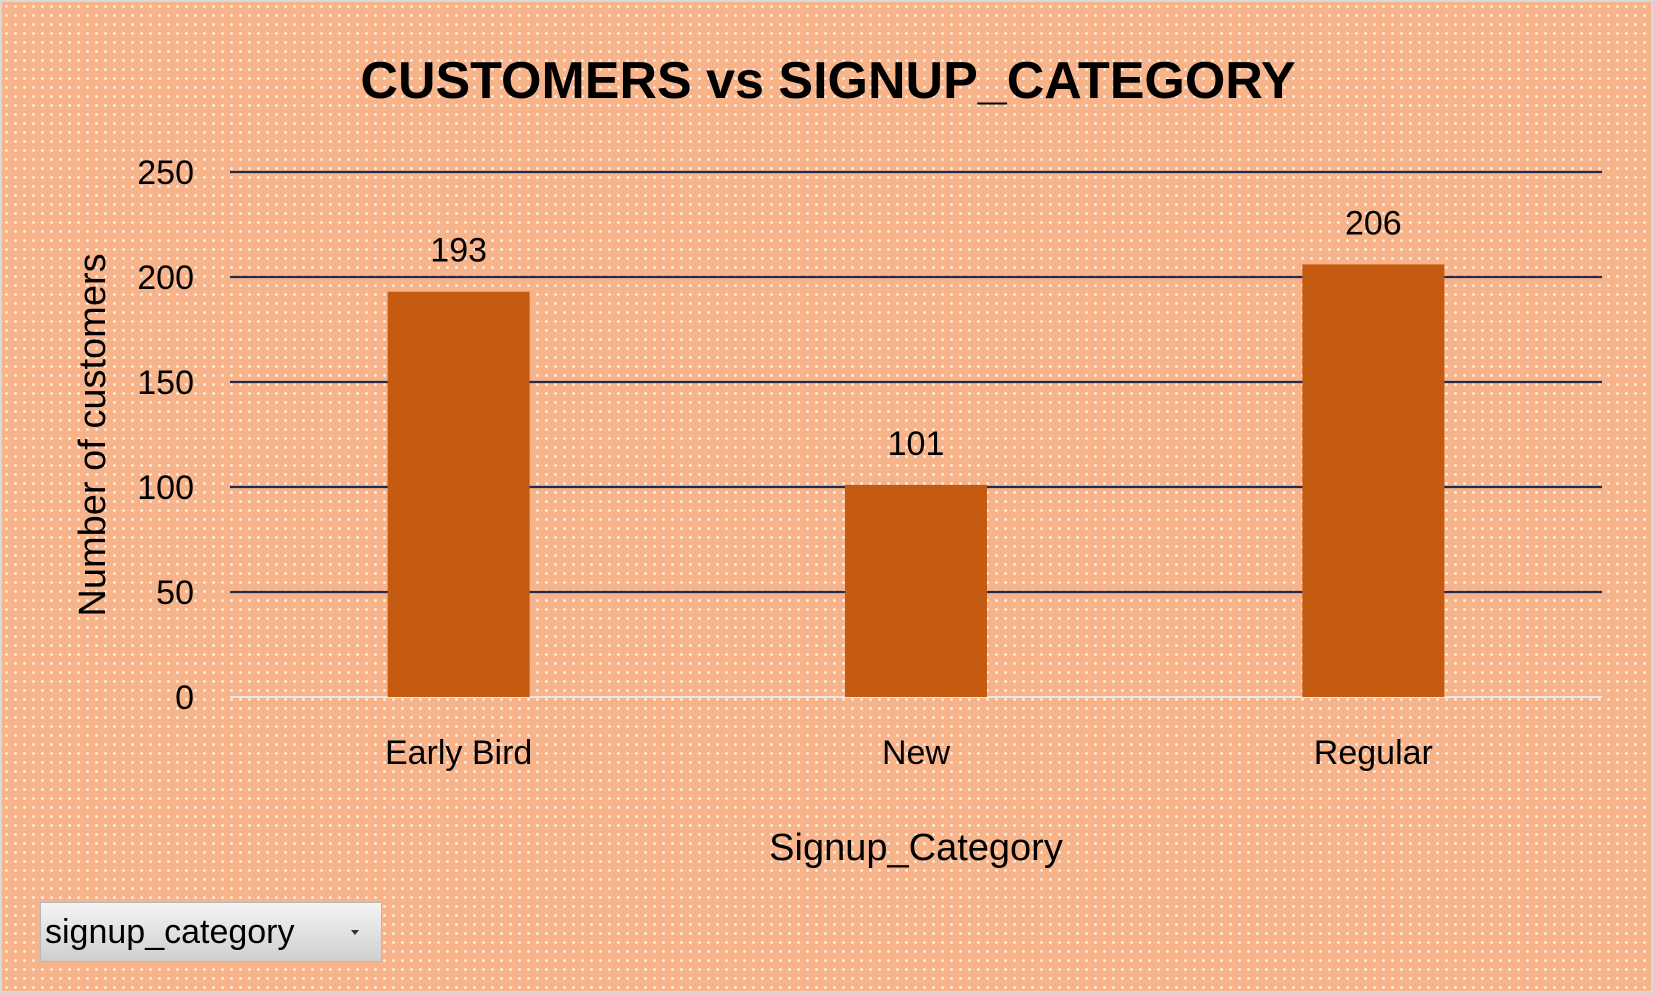  Describe the element at coordinates (458, 494) in the screenshot. I see `bar-early-bird` at that location.